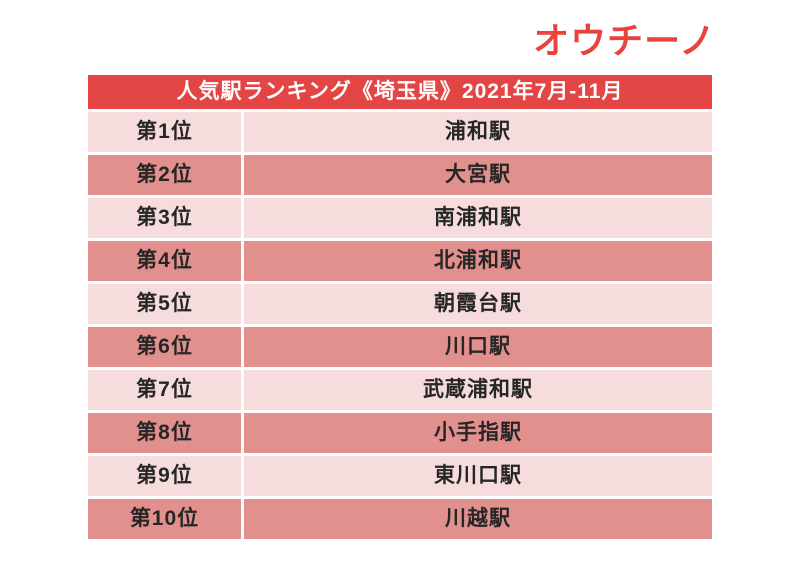  I want to click on rank-cell: 第9位, so click(164, 476).